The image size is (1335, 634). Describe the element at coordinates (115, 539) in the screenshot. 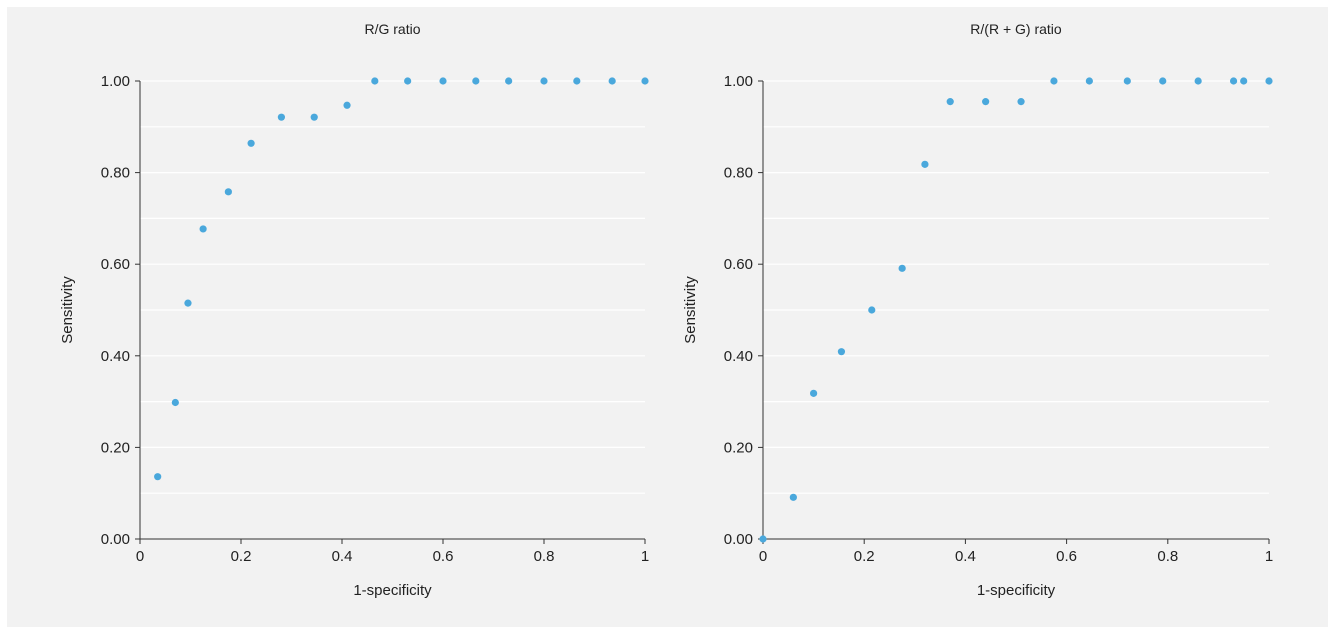

I see `chart1-y-tick-label: 0.00` at that location.